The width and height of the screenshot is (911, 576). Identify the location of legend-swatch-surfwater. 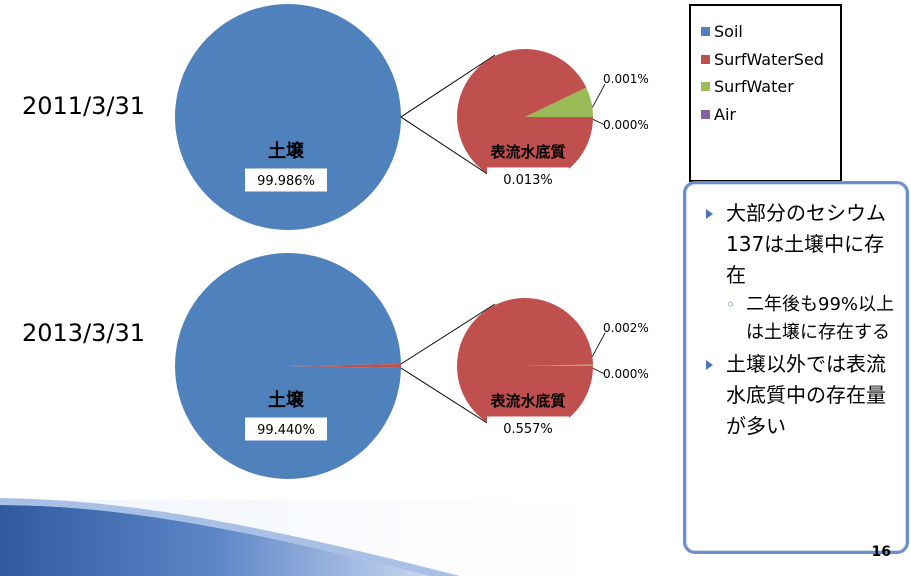
(705, 87).